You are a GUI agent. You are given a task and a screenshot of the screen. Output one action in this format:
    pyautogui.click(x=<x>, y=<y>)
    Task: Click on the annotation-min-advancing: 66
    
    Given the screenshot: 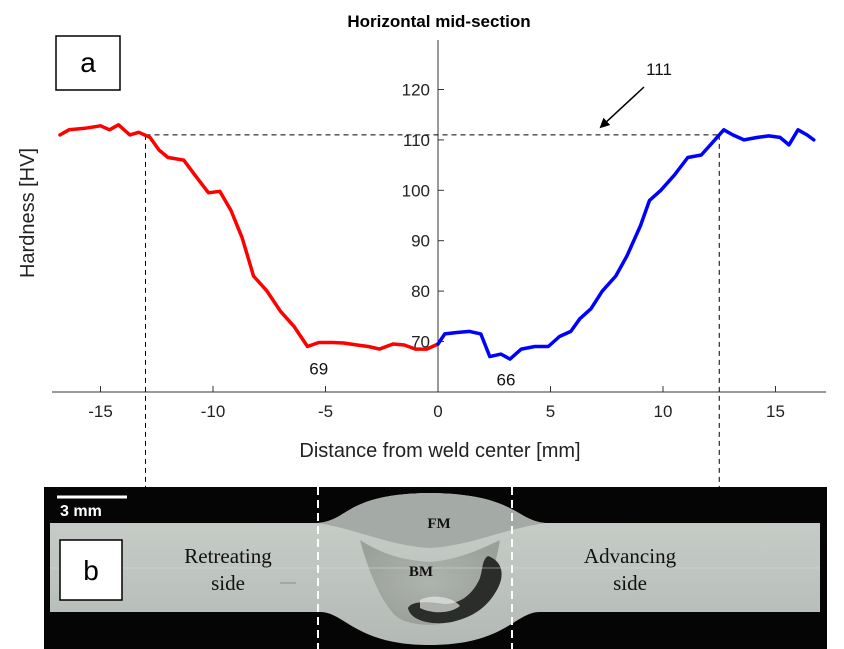 What is the action you would take?
    pyautogui.click(x=506, y=380)
    